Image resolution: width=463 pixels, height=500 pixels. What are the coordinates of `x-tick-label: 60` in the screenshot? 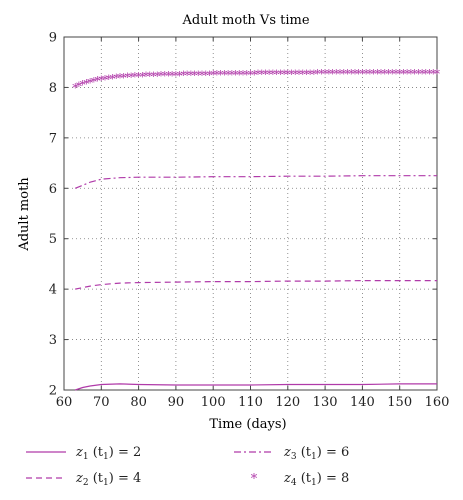 It's located at (64, 402).